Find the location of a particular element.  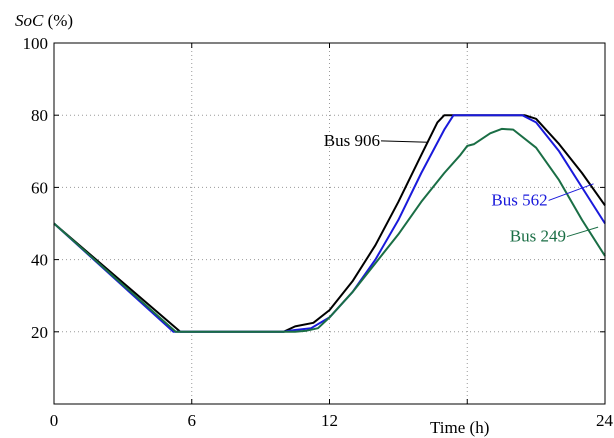

y-tick-label: 20 is located at coordinates (39, 332).